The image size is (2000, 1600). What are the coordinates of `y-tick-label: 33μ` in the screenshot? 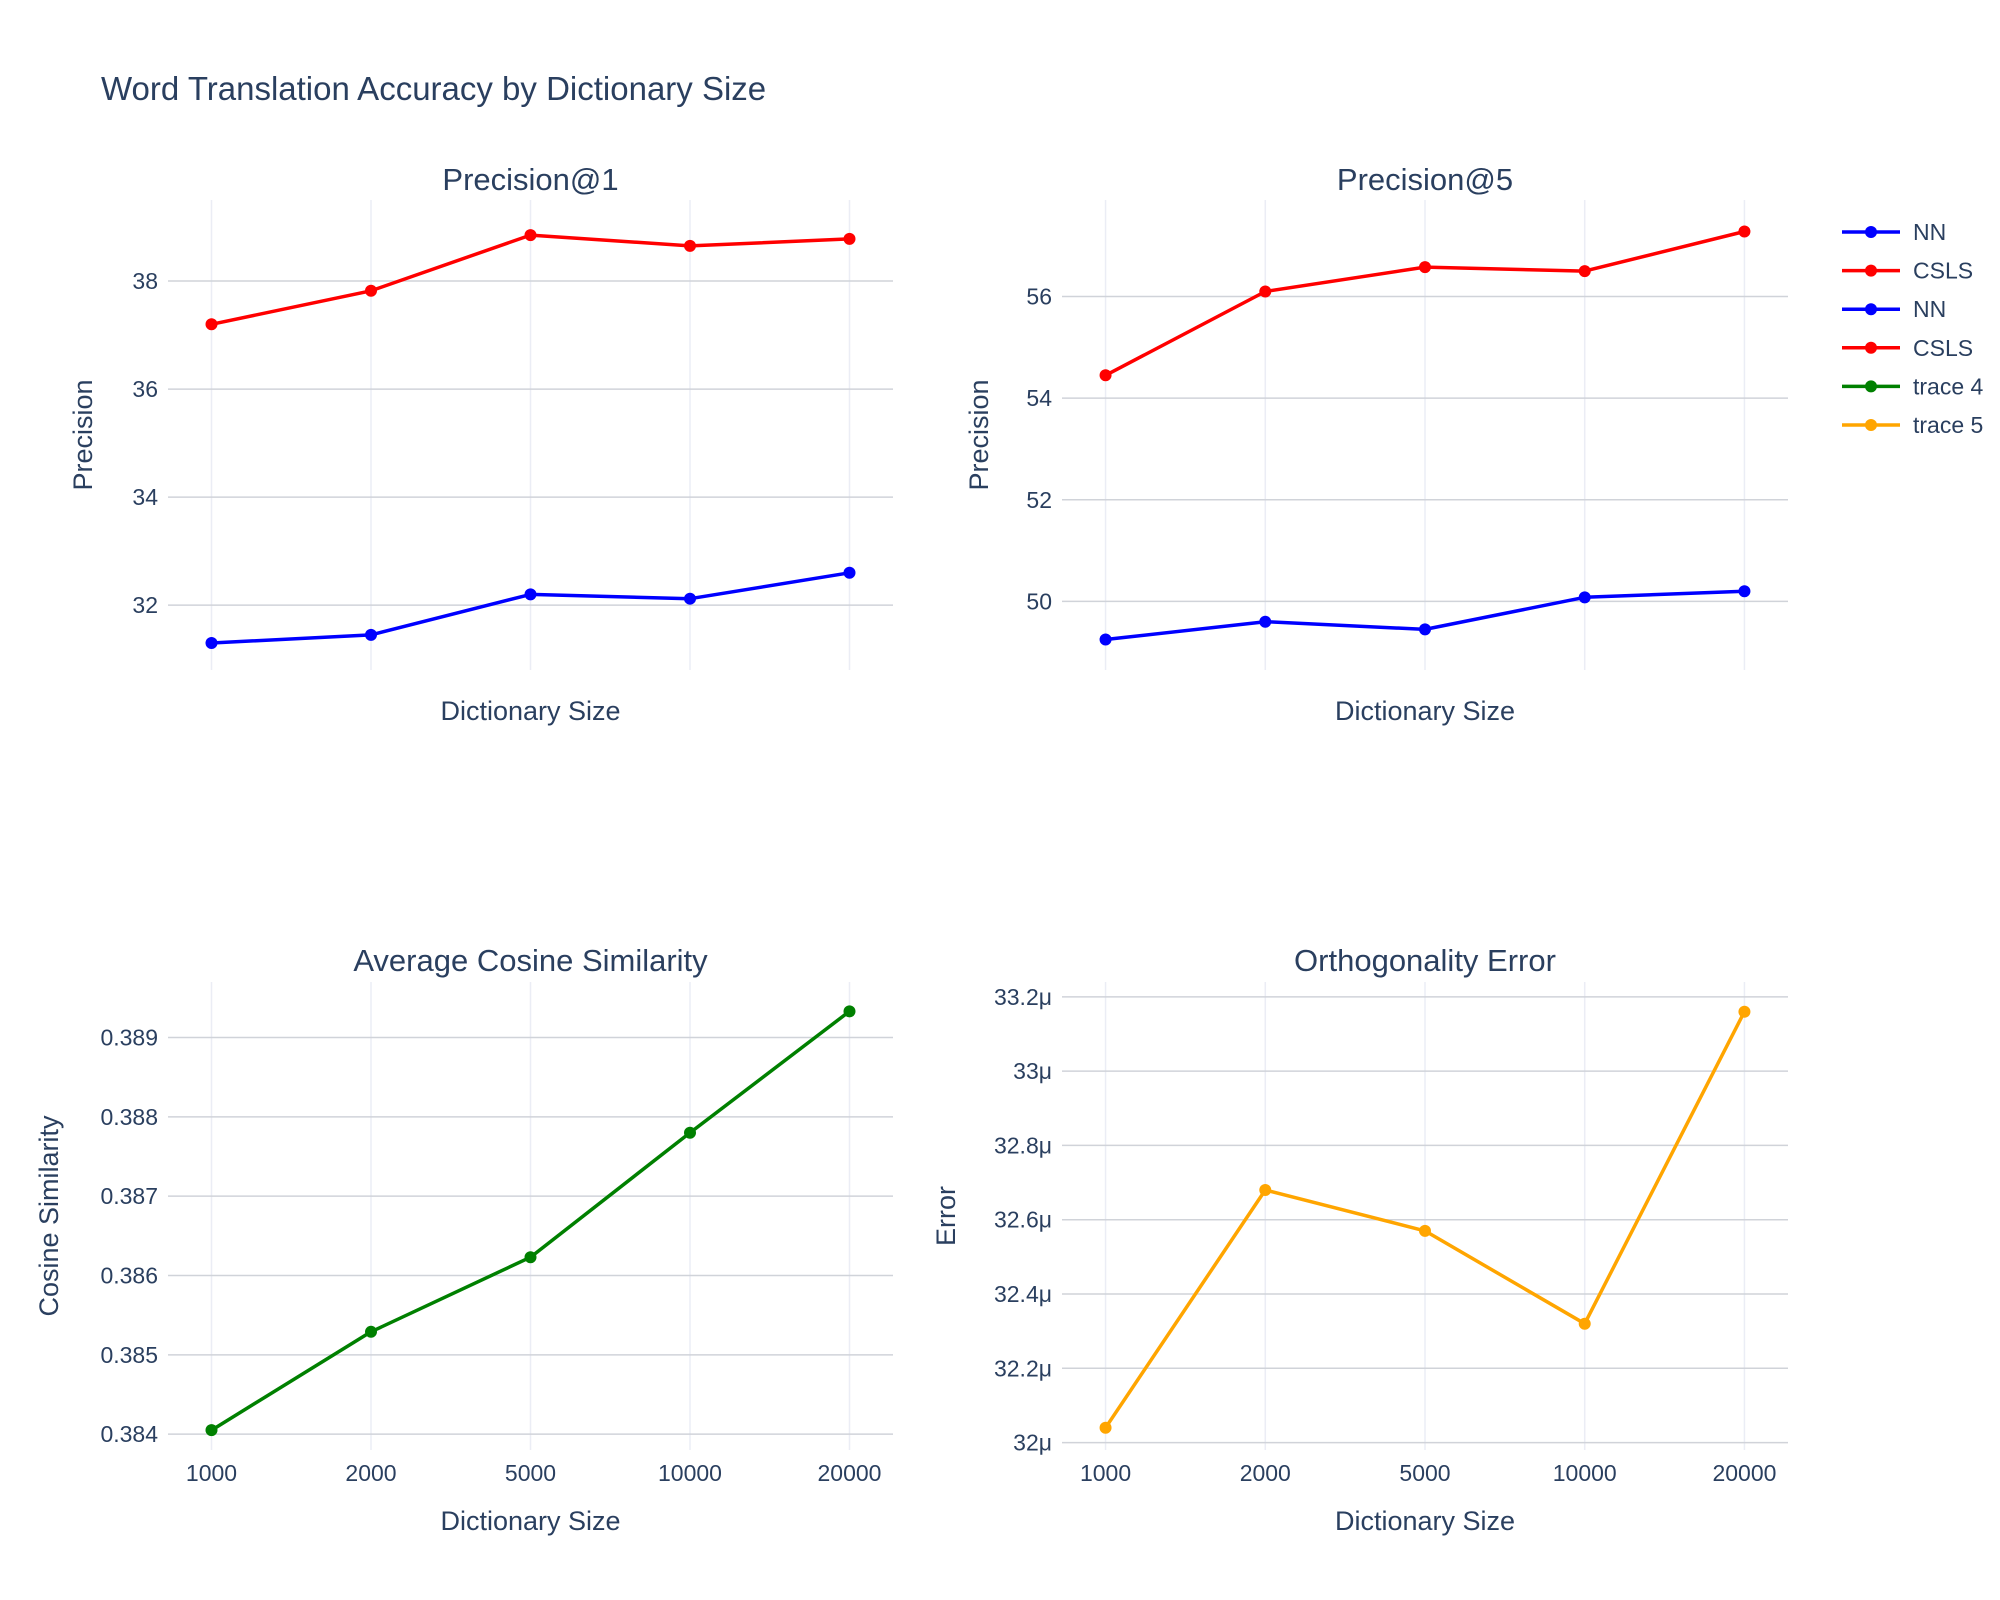 It's located at (1032, 1071).